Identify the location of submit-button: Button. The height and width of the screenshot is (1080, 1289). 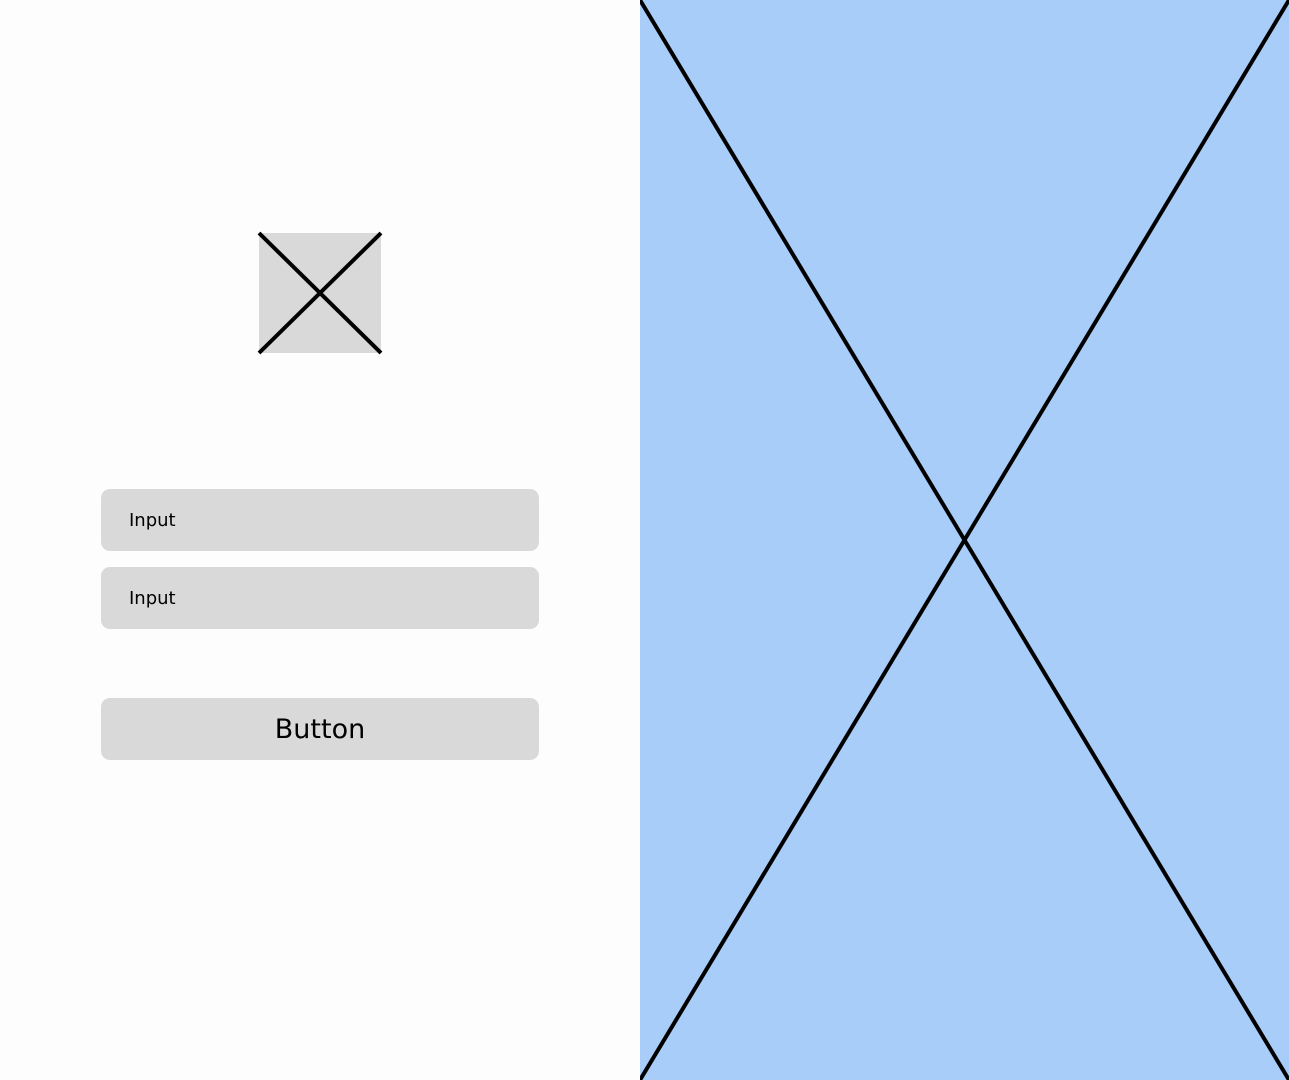
(320, 729).